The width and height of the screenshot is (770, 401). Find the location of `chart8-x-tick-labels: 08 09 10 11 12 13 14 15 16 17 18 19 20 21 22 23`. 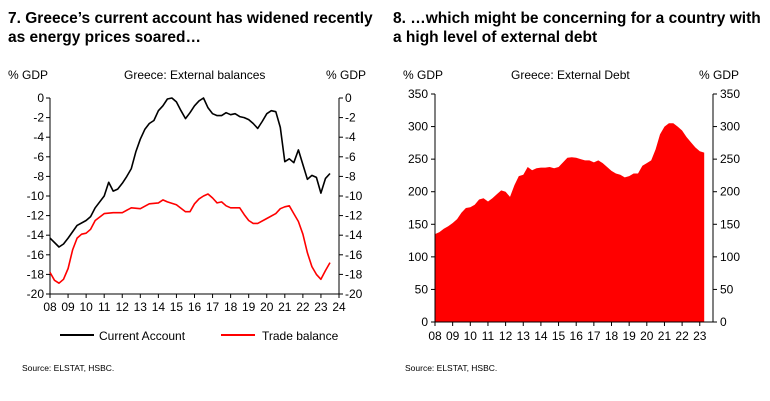

chart8-x-tick-labels: 08 09 10 11 12 13 14 15 16 17 18 19 20 21 22 23 is located at coordinates (567, 336).